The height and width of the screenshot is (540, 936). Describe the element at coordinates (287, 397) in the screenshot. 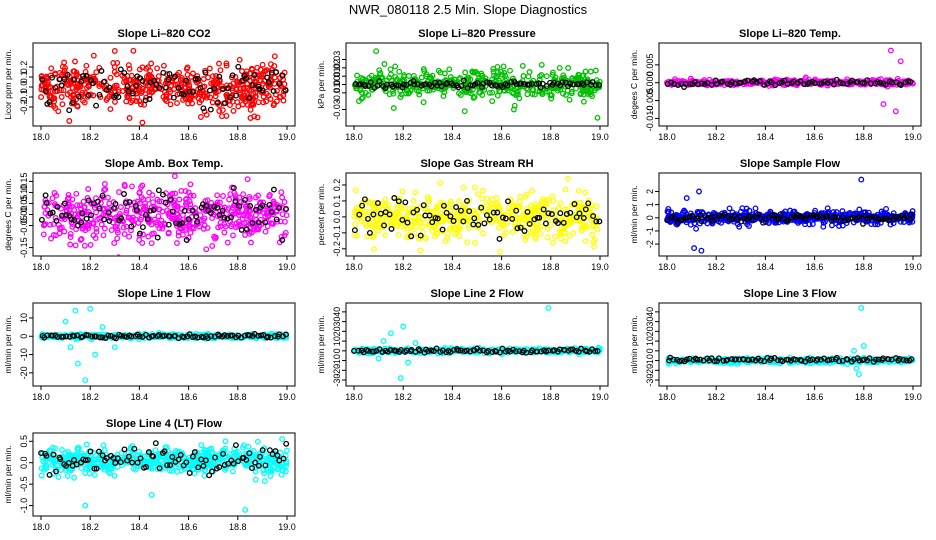

I see `x-tick-label: 19.0` at that location.